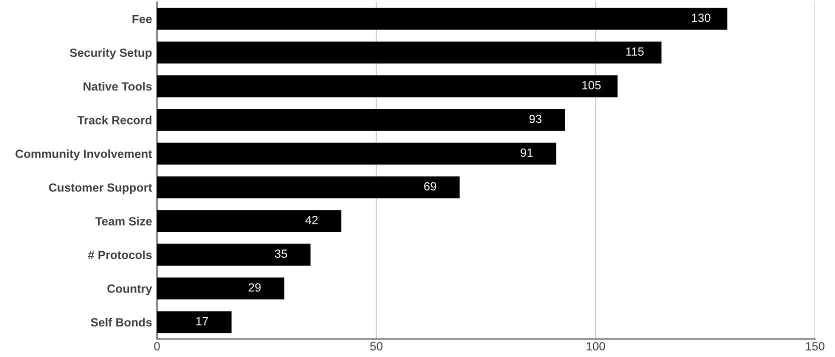  Describe the element at coordinates (254, 287) in the screenshot. I see `data-label: 29` at that location.